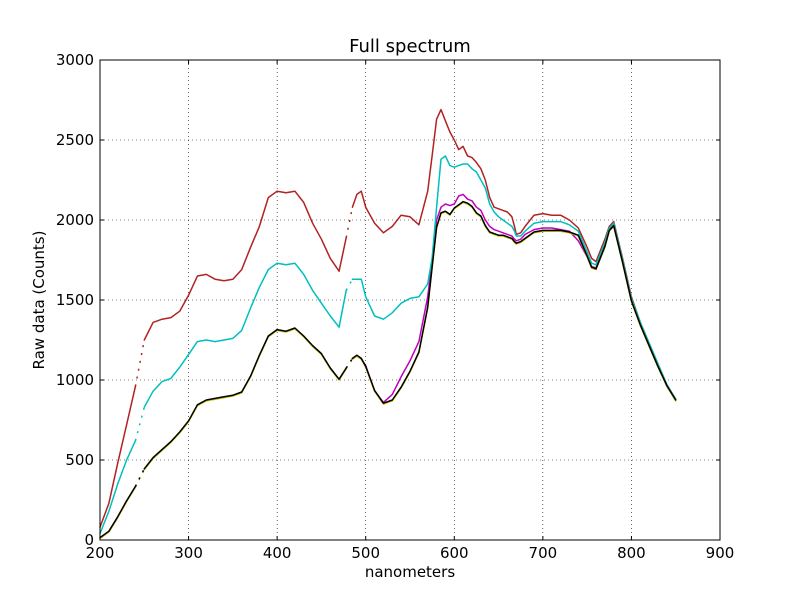 This screenshot has width=800, height=600. I want to click on y-tick-label: 1000, so click(75, 380).